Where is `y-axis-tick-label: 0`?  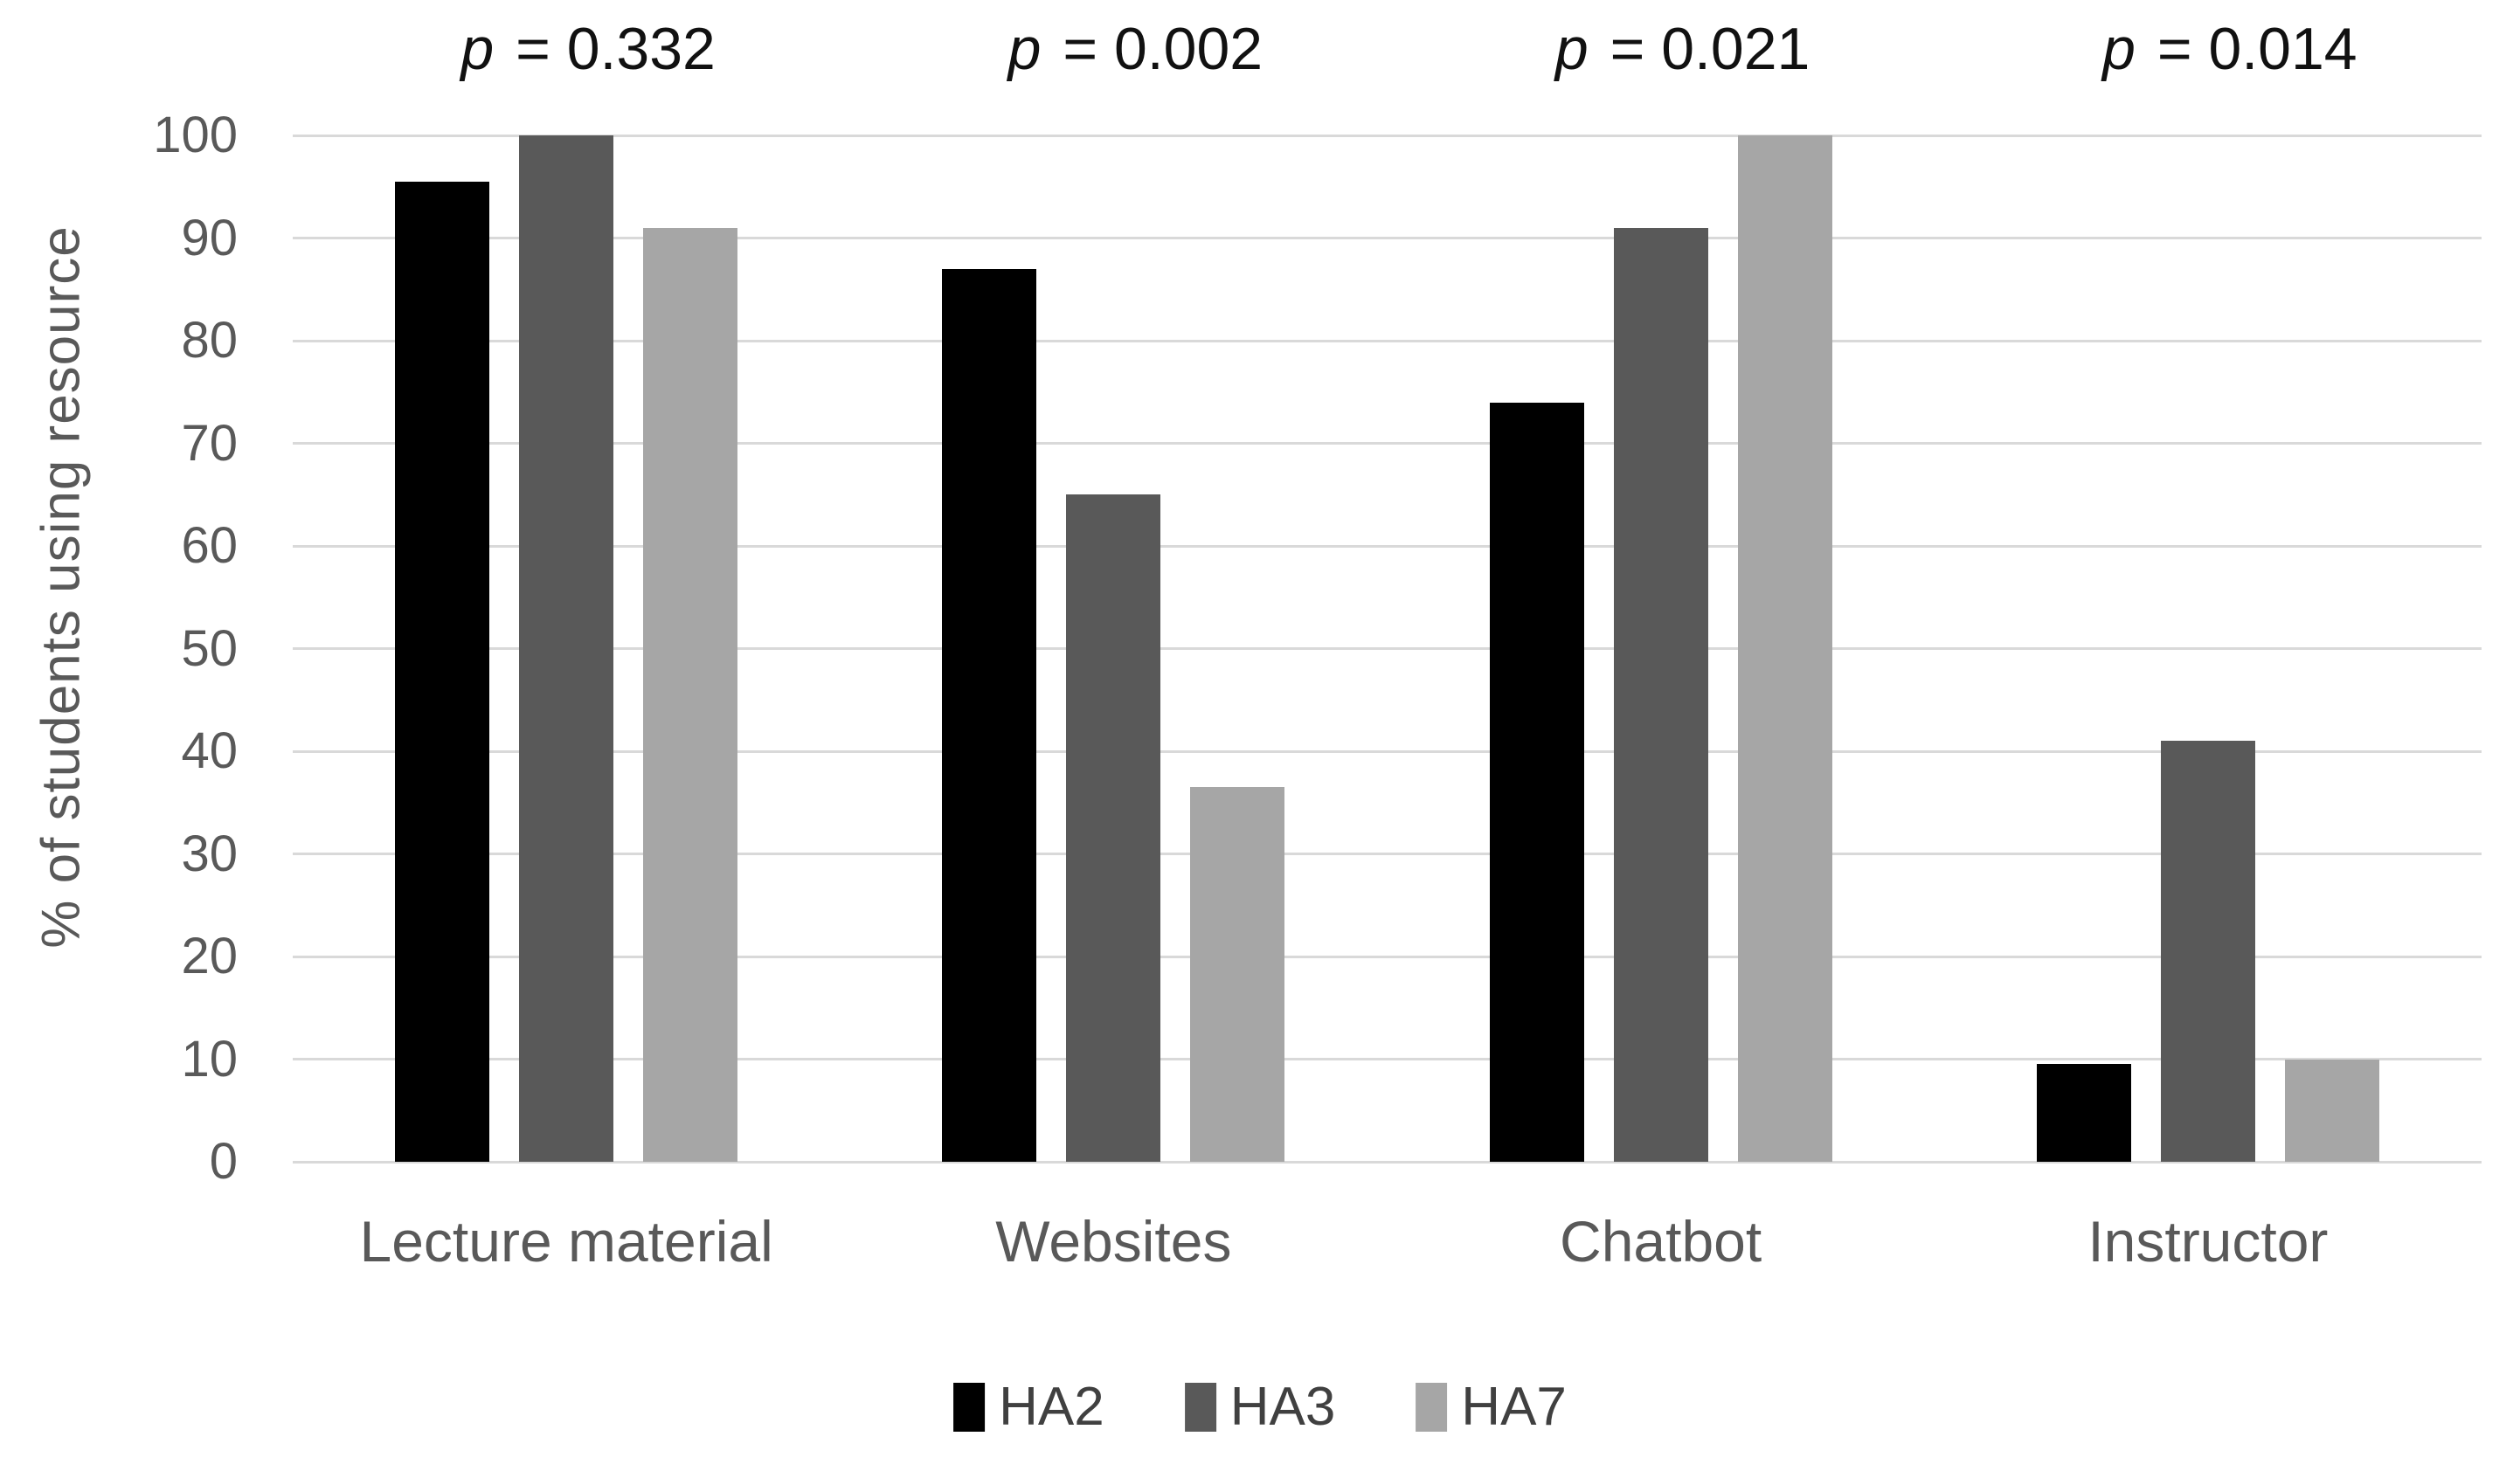
y-axis-tick-label: 0 is located at coordinates (223, 1161).